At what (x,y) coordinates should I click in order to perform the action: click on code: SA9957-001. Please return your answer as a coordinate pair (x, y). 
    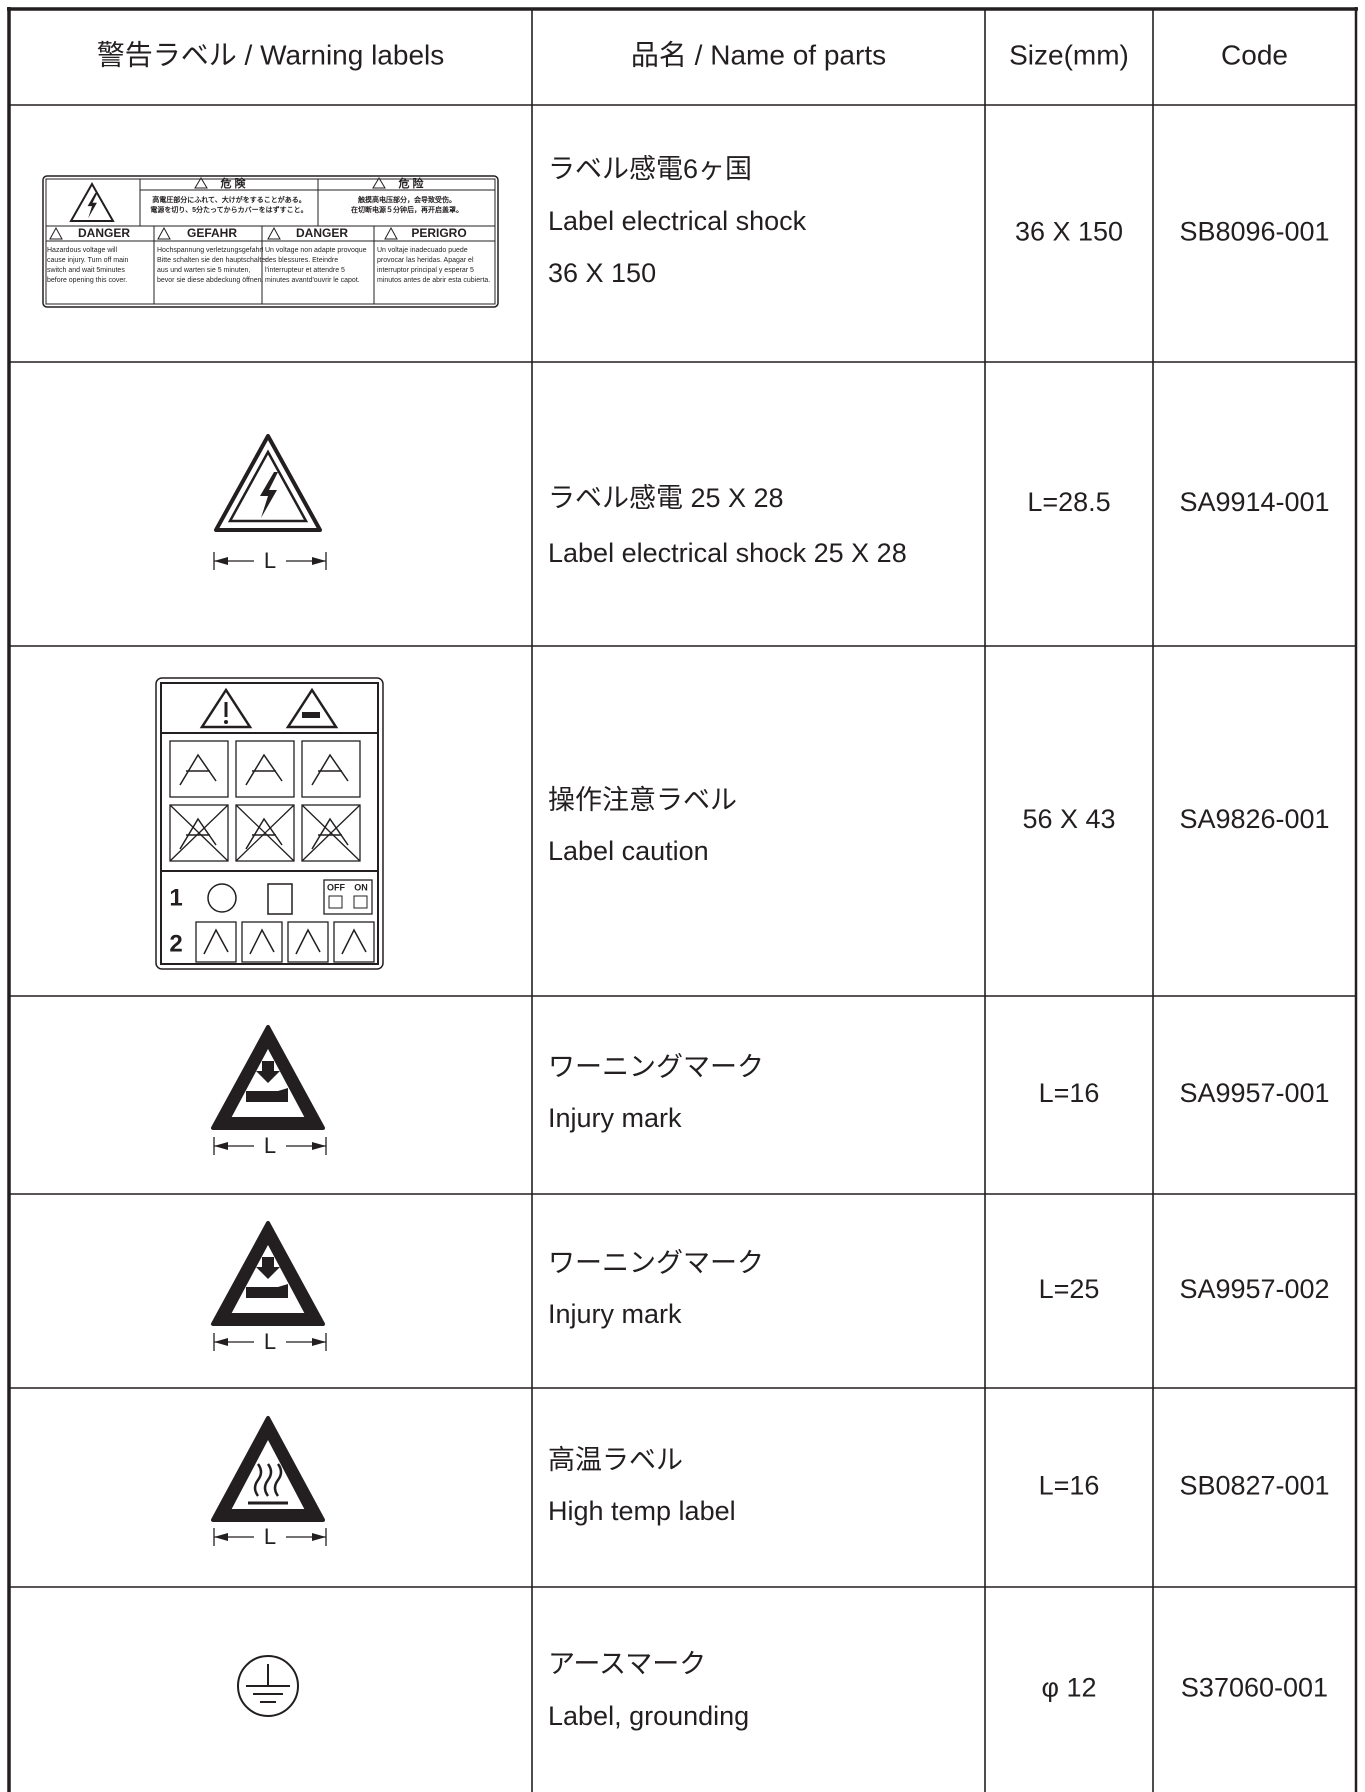
    Looking at the image, I should click on (1254, 1093).